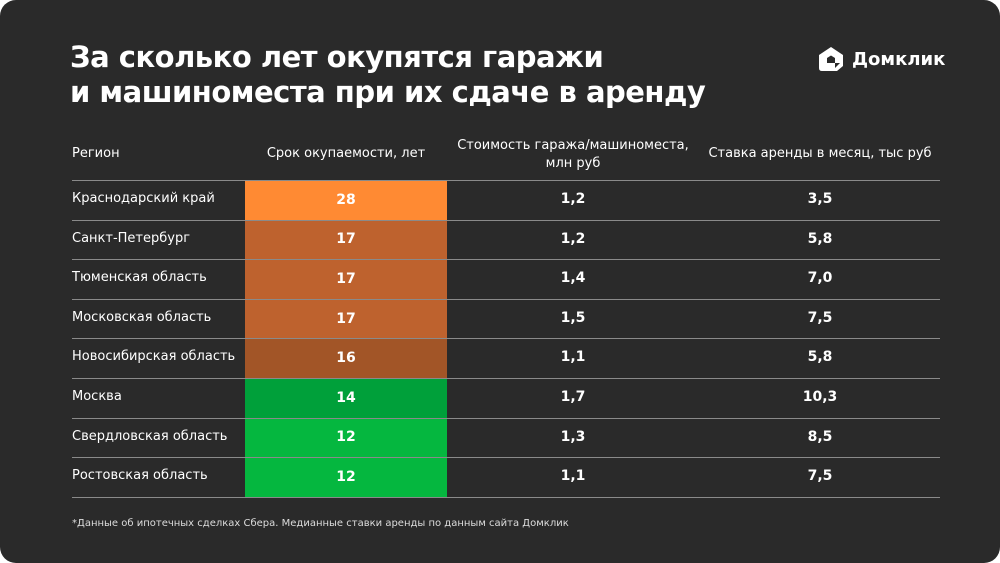 Image resolution: width=1000 pixels, height=563 pixels. Describe the element at coordinates (150, 436) in the screenshot. I see `region-cell: Свердловская область` at that location.